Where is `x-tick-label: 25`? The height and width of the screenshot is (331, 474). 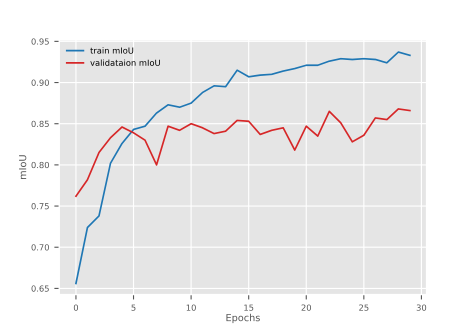 x-tick-label: 25 is located at coordinates (363, 307).